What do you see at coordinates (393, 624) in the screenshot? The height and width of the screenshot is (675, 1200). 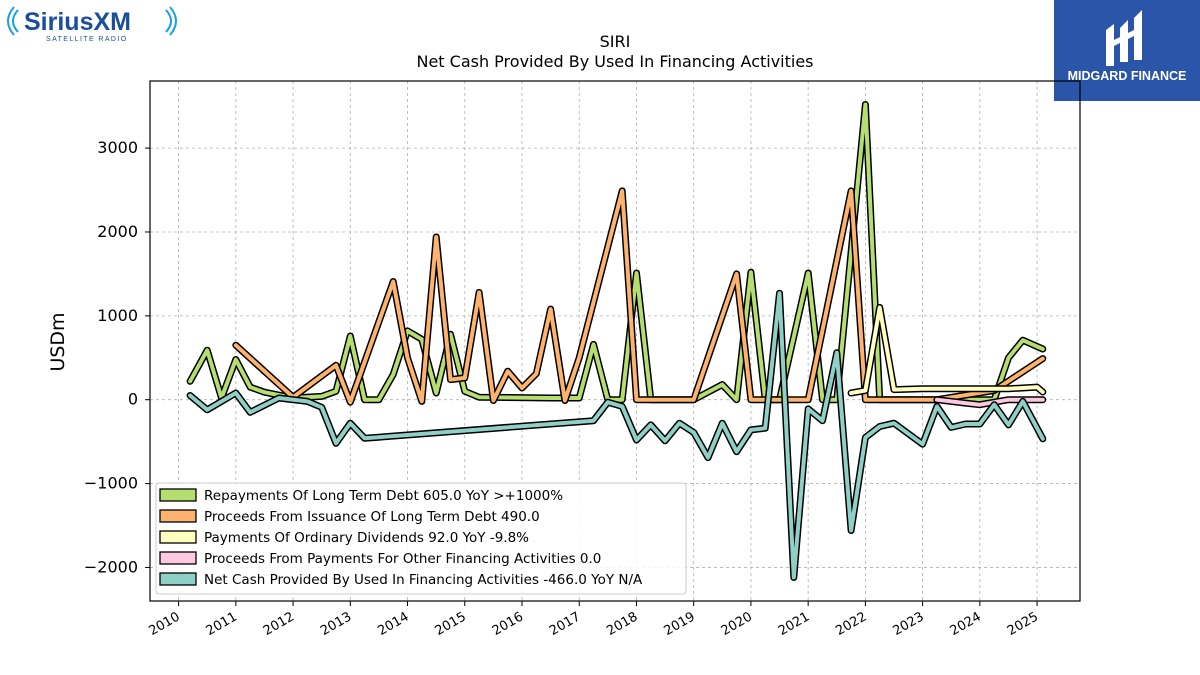 I see `x-tick-label: 2014` at bounding box center [393, 624].